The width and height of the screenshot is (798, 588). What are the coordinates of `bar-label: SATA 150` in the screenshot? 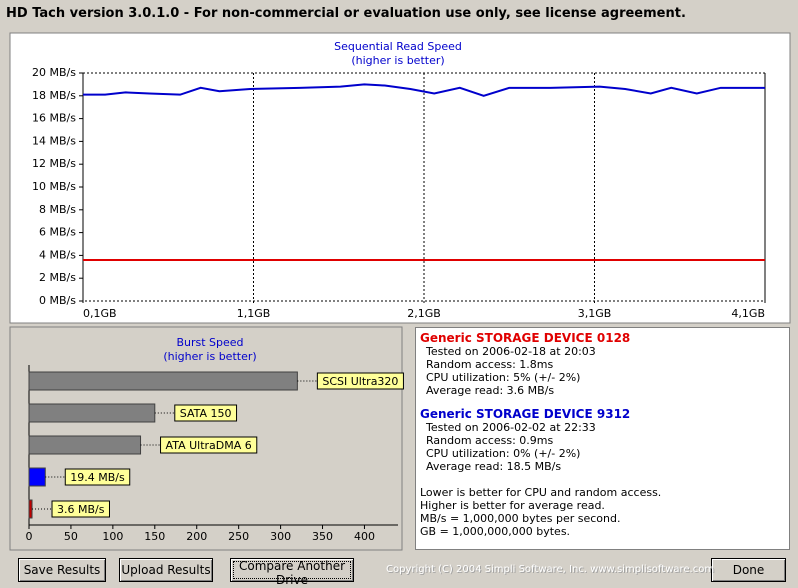 It's located at (206, 413).